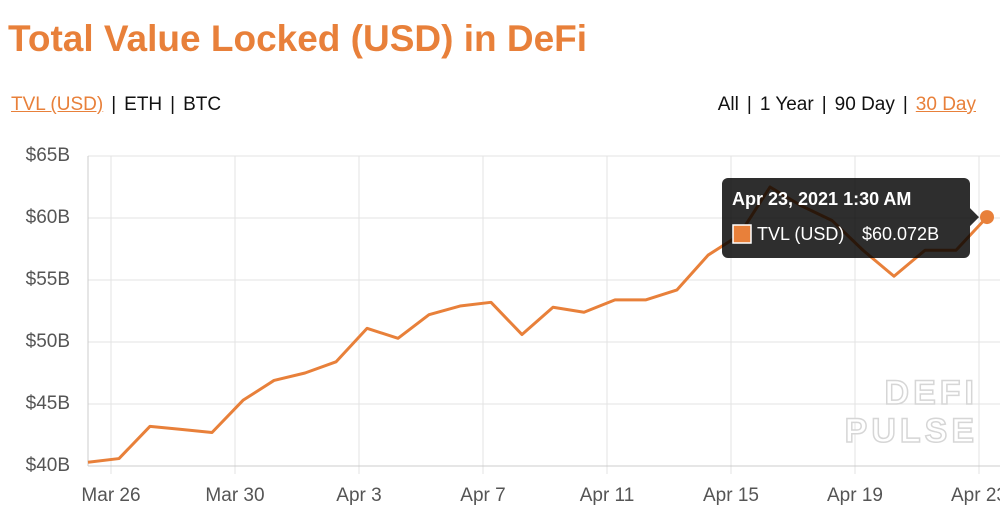 The height and width of the screenshot is (526, 1000). I want to click on tab: 30 Day, so click(945, 104).